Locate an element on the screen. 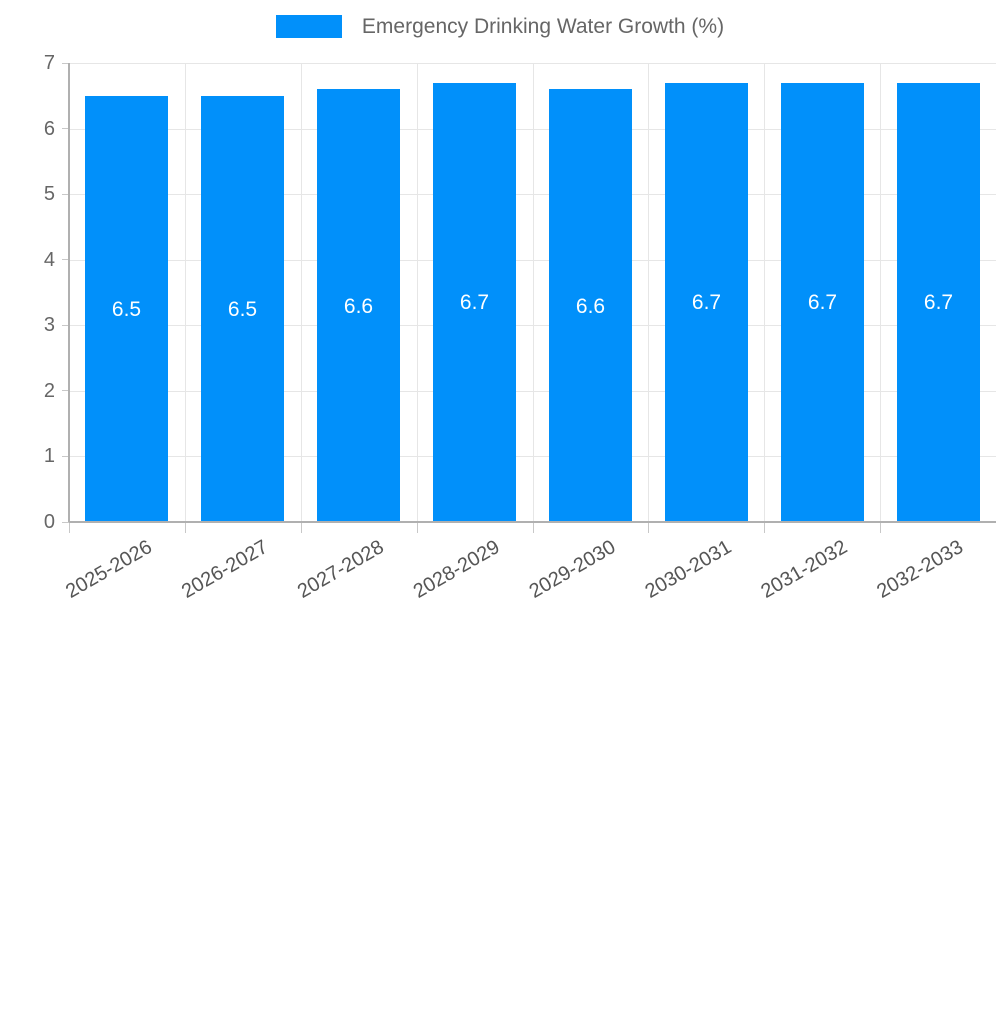  legend-item-emergency-drinking-water-growth: Emergency Drinking Water Growth (%) is located at coordinates (500, 26).